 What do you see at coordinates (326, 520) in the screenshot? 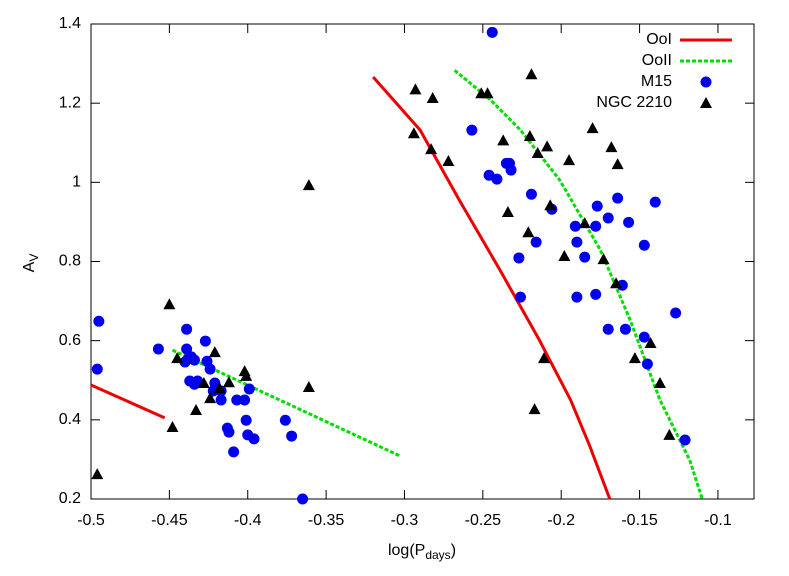
I see `x-tick-label: -0.35` at bounding box center [326, 520].